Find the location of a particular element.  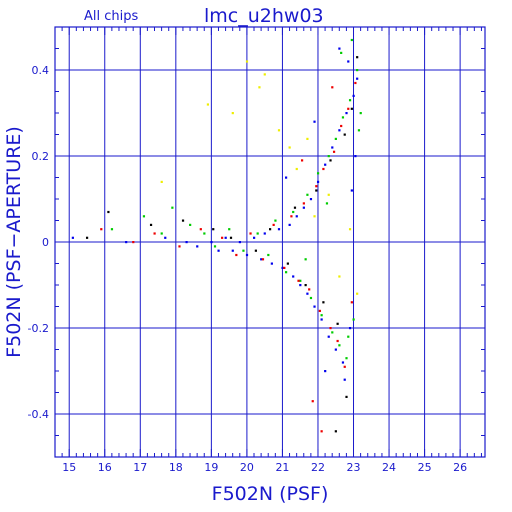

x-tick-label: 22 is located at coordinates (318, 467).